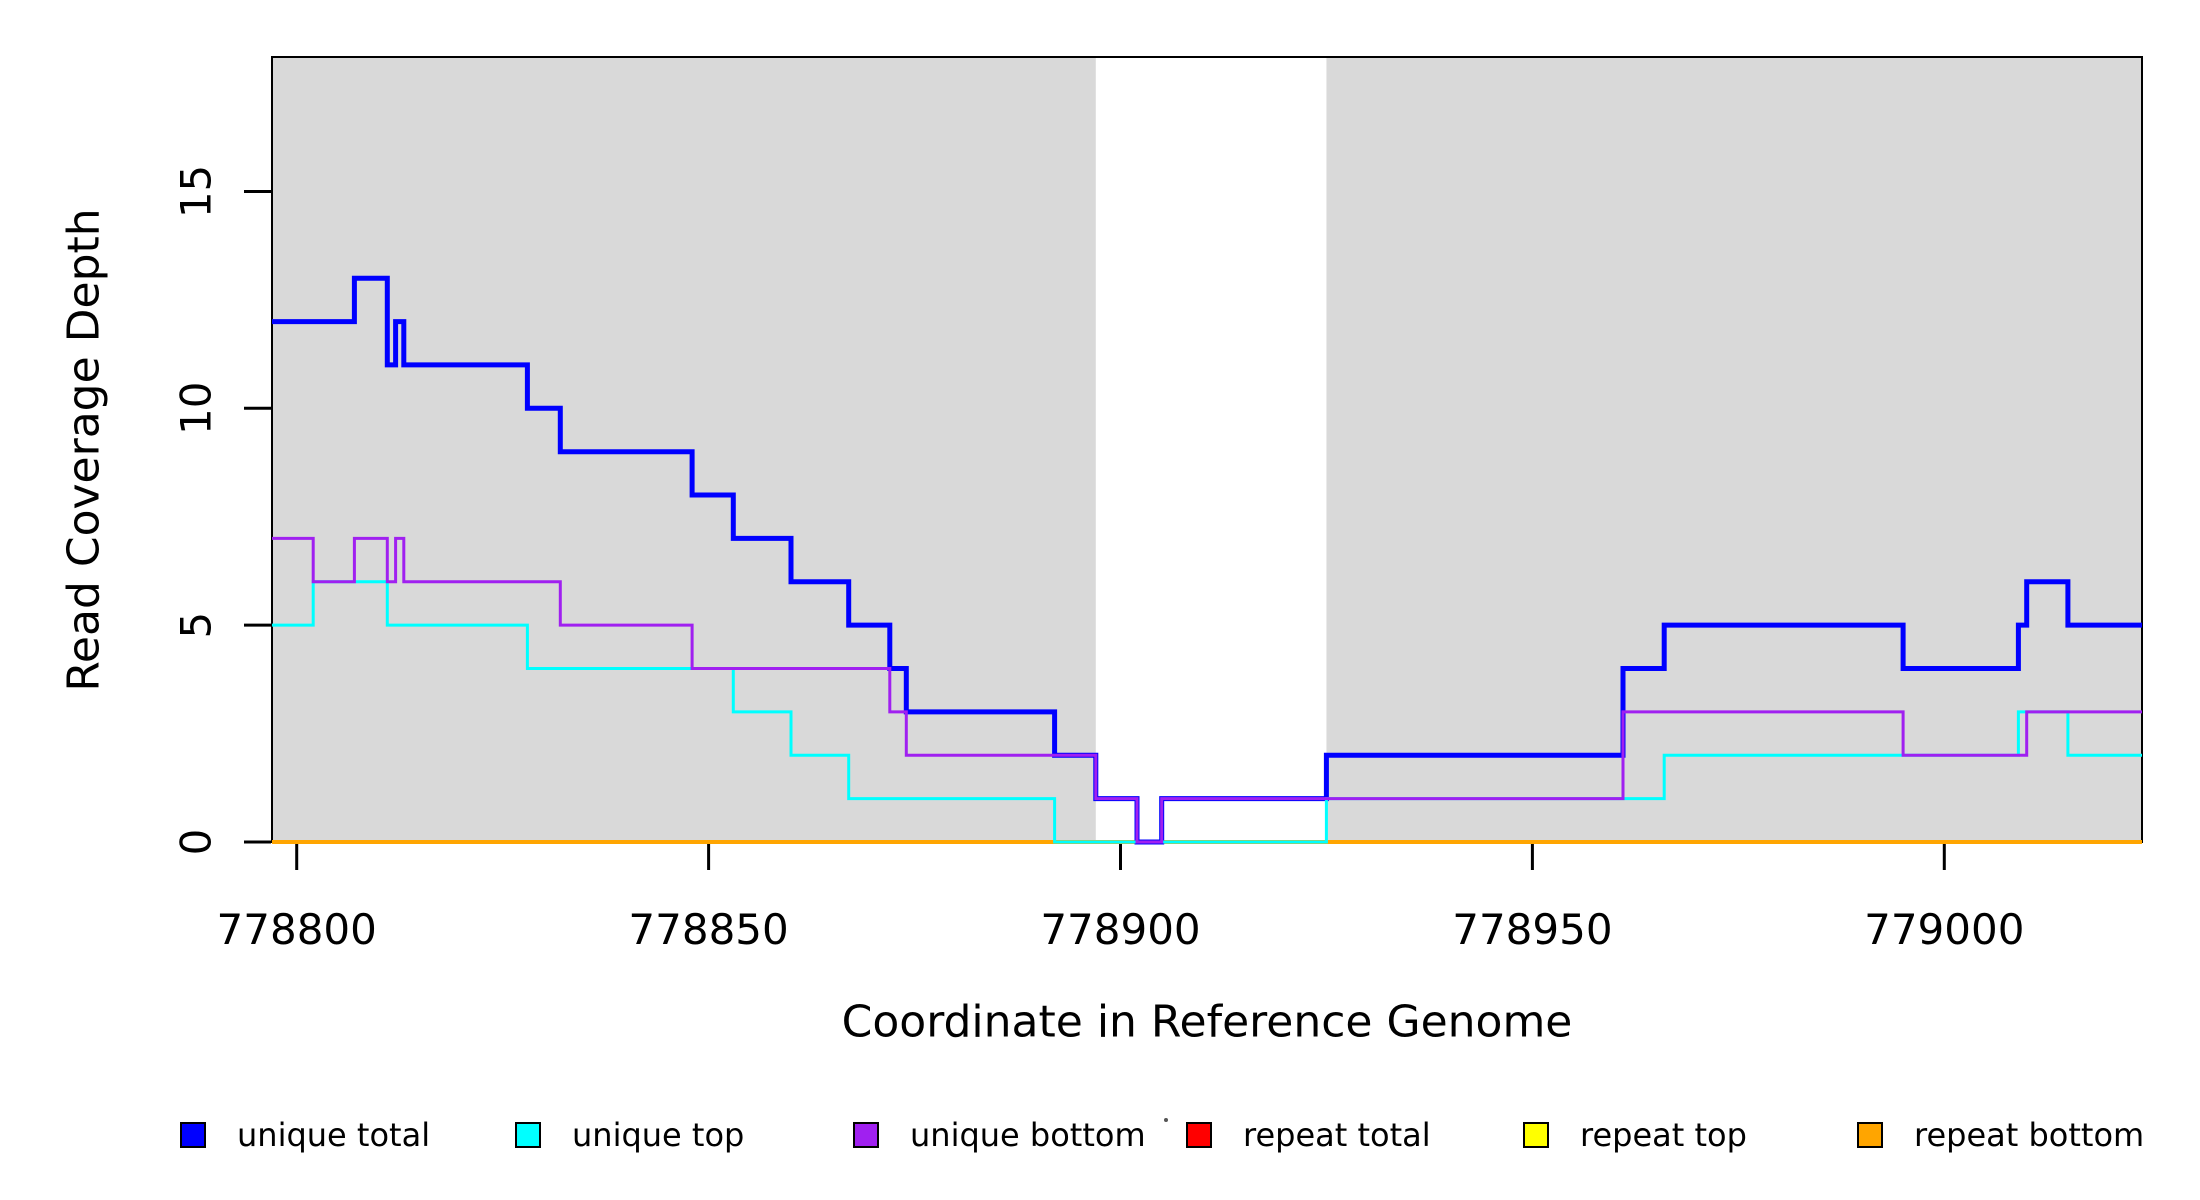 The image size is (2200, 1200). What do you see at coordinates (1120, 929) in the screenshot?
I see `x-tick-label: 778900` at bounding box center [1120, 929].